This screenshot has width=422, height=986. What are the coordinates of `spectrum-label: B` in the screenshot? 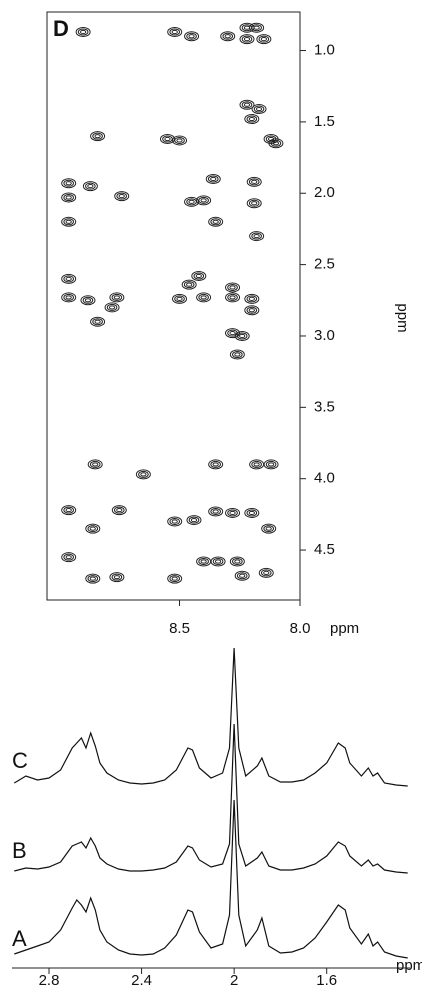 It's located at (19, 850).